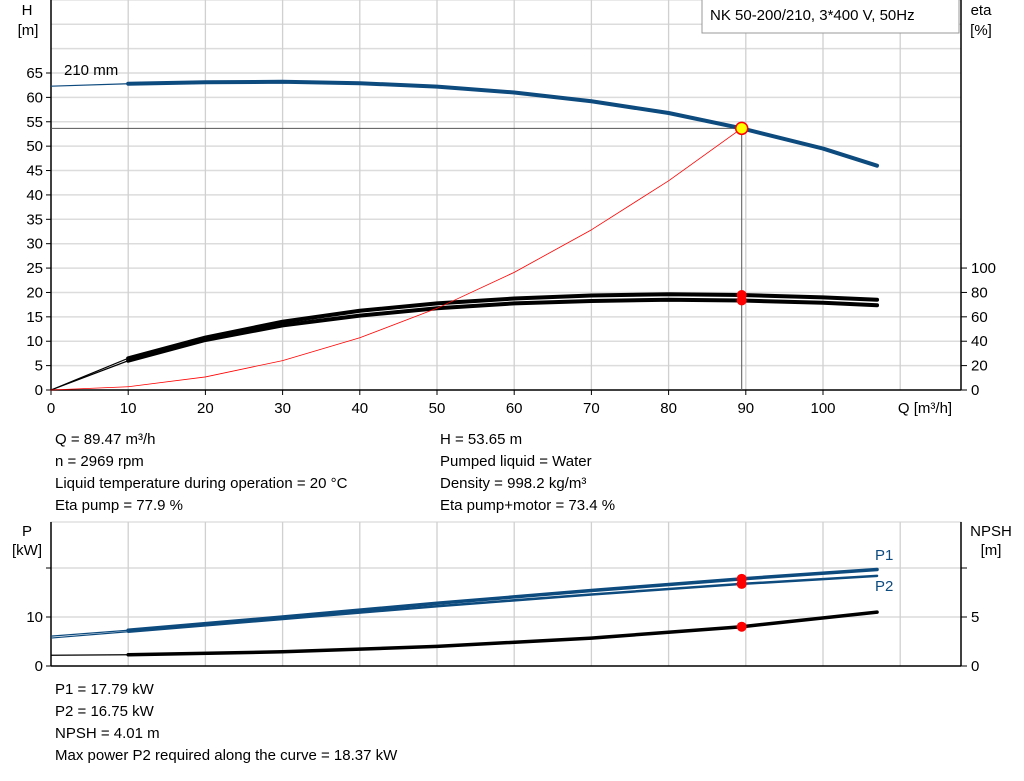 The width and height of the screenshot is (1024, 781). What do you see at coordinates (34, 268) in the screenshot?
I see `y-tick-label: 25` at bounding box center [34, 268].